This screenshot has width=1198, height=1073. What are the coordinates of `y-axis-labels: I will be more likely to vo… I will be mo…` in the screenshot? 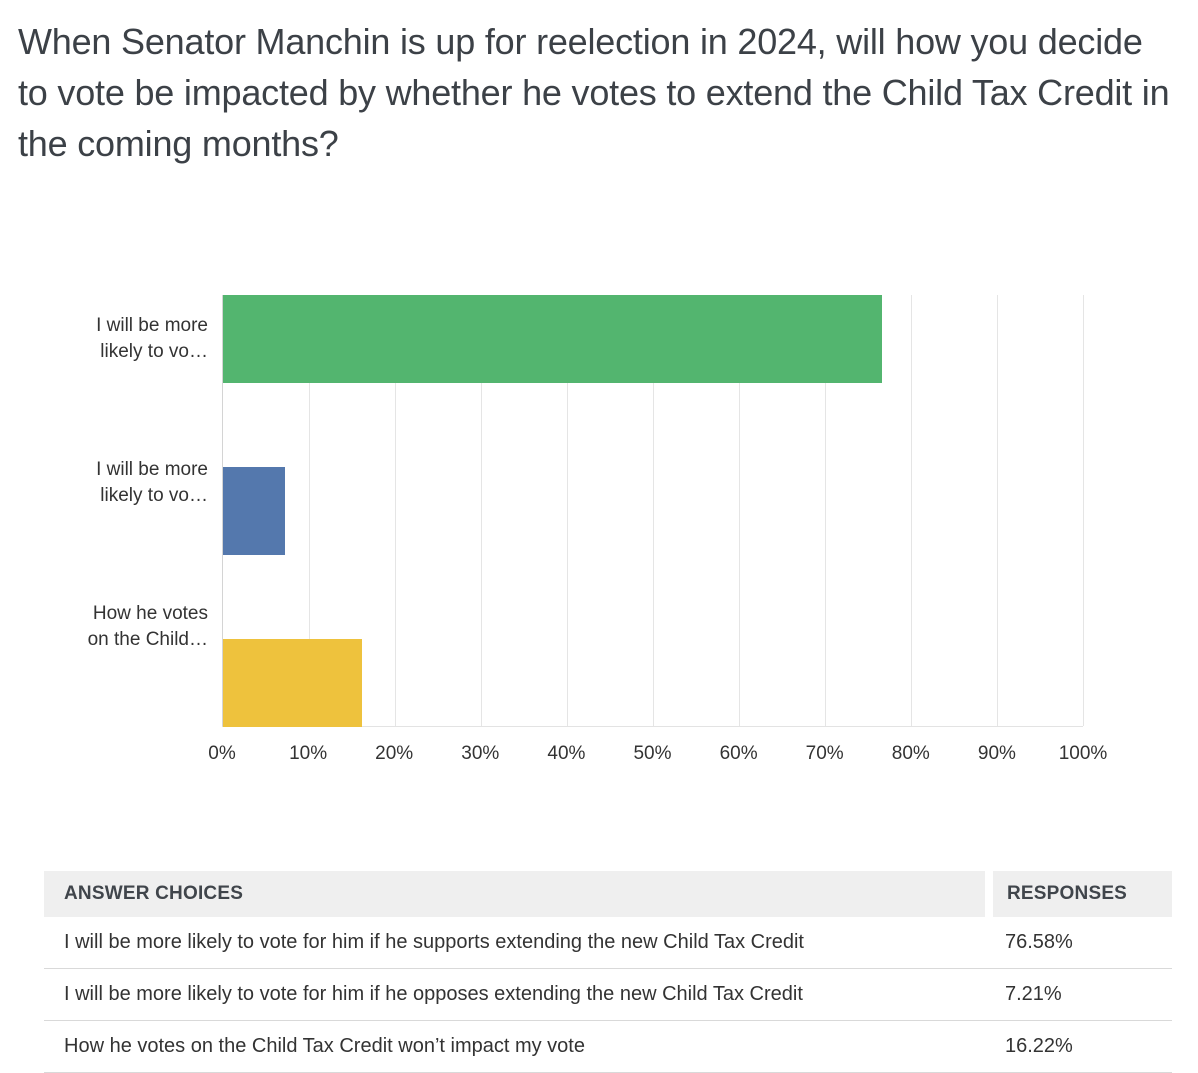 It's located at (111, 519).